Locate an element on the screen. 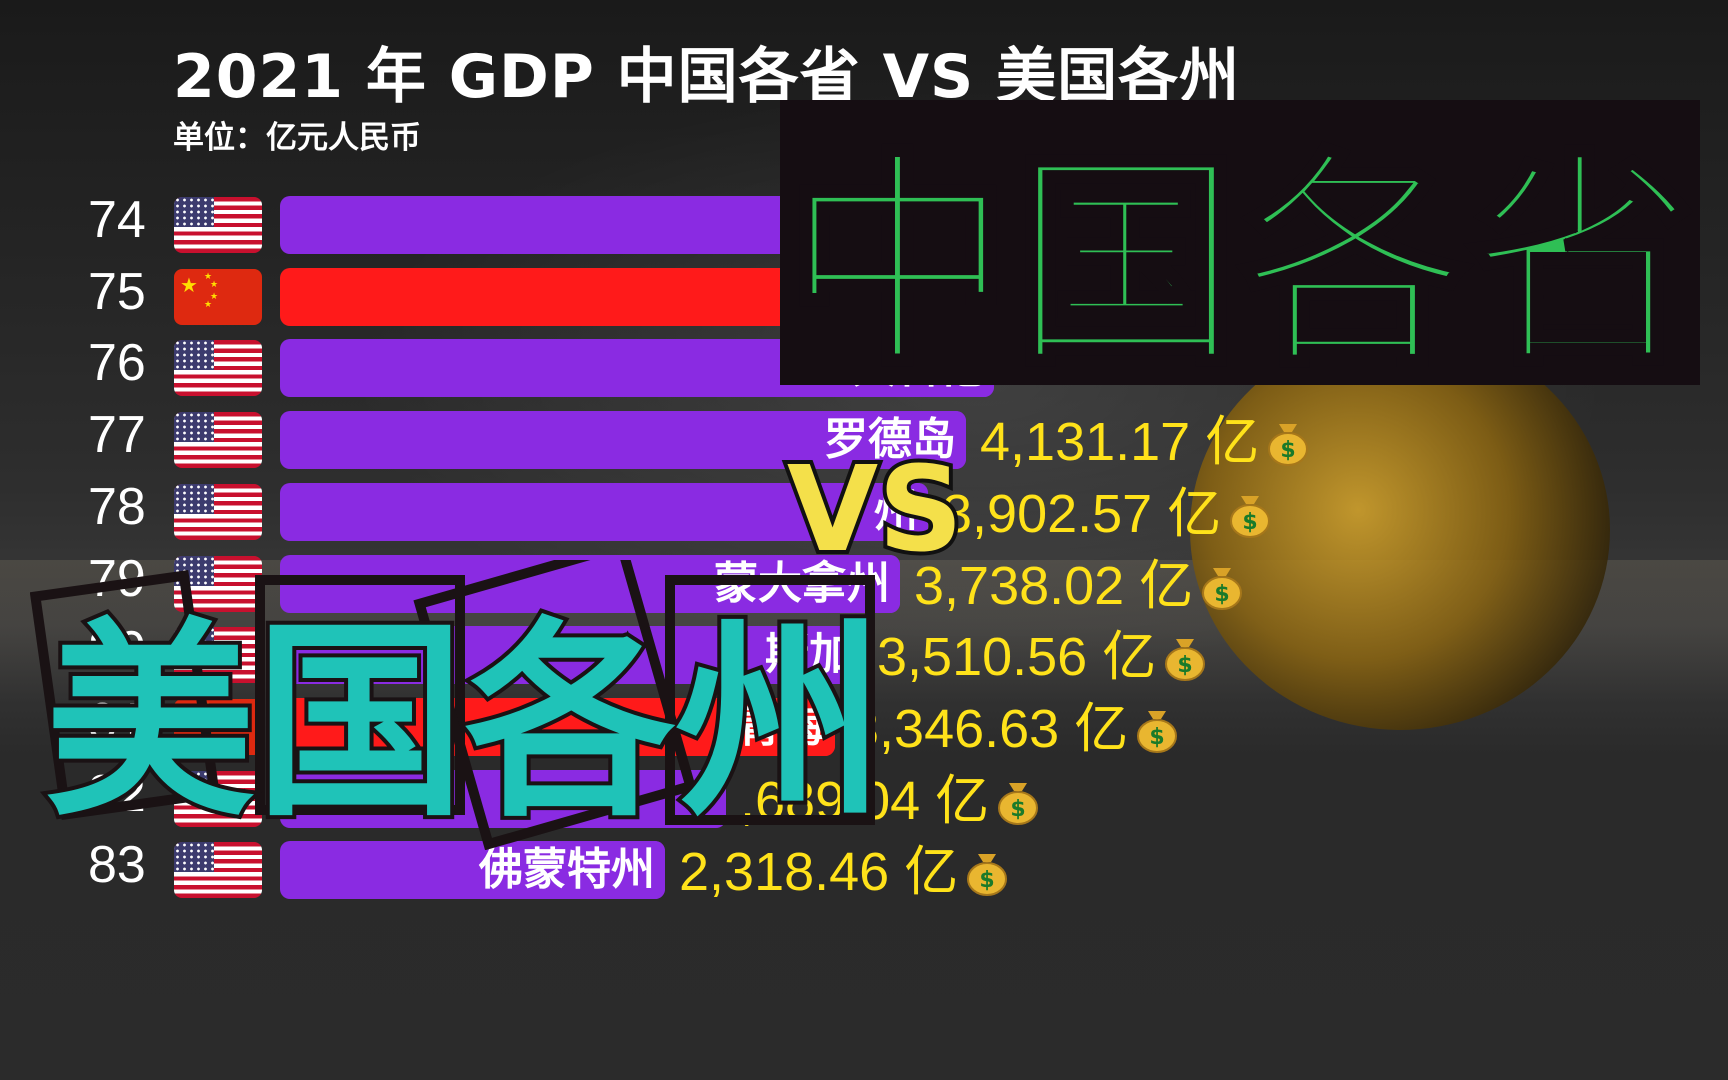 The image size is (1728, 1080). bar-label: 佛蒙特州 is located at coordinates (568, 870).